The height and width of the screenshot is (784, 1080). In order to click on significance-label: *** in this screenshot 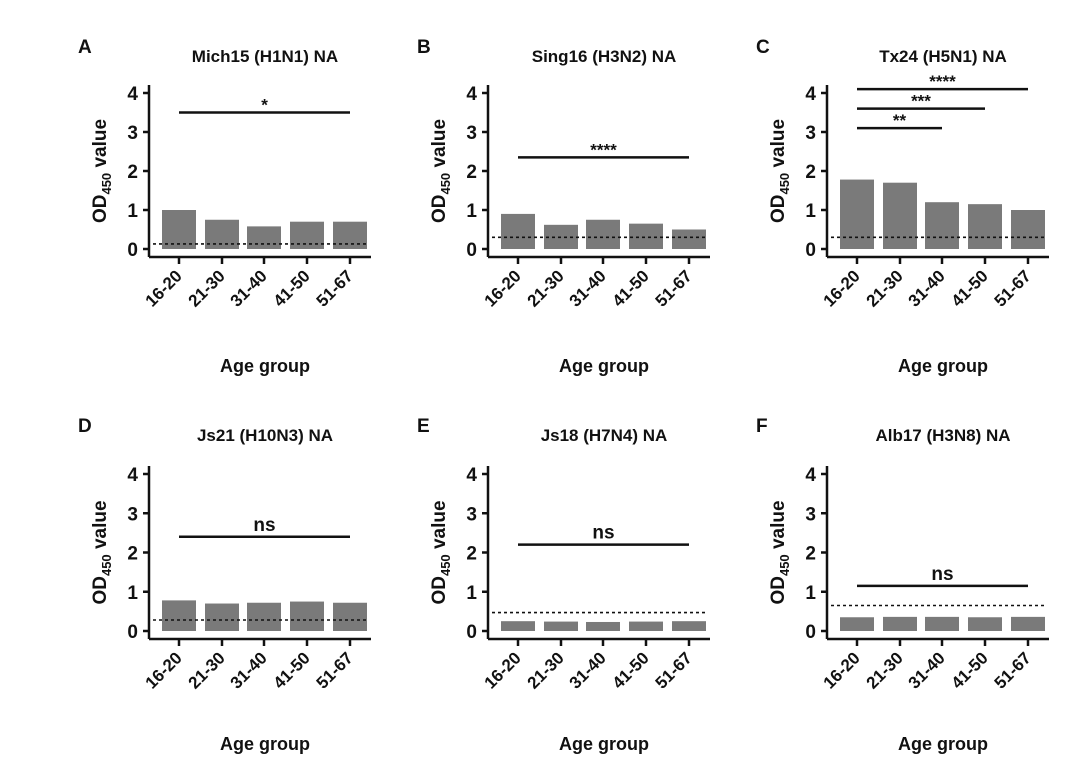, I will do `click(921, 101)`.